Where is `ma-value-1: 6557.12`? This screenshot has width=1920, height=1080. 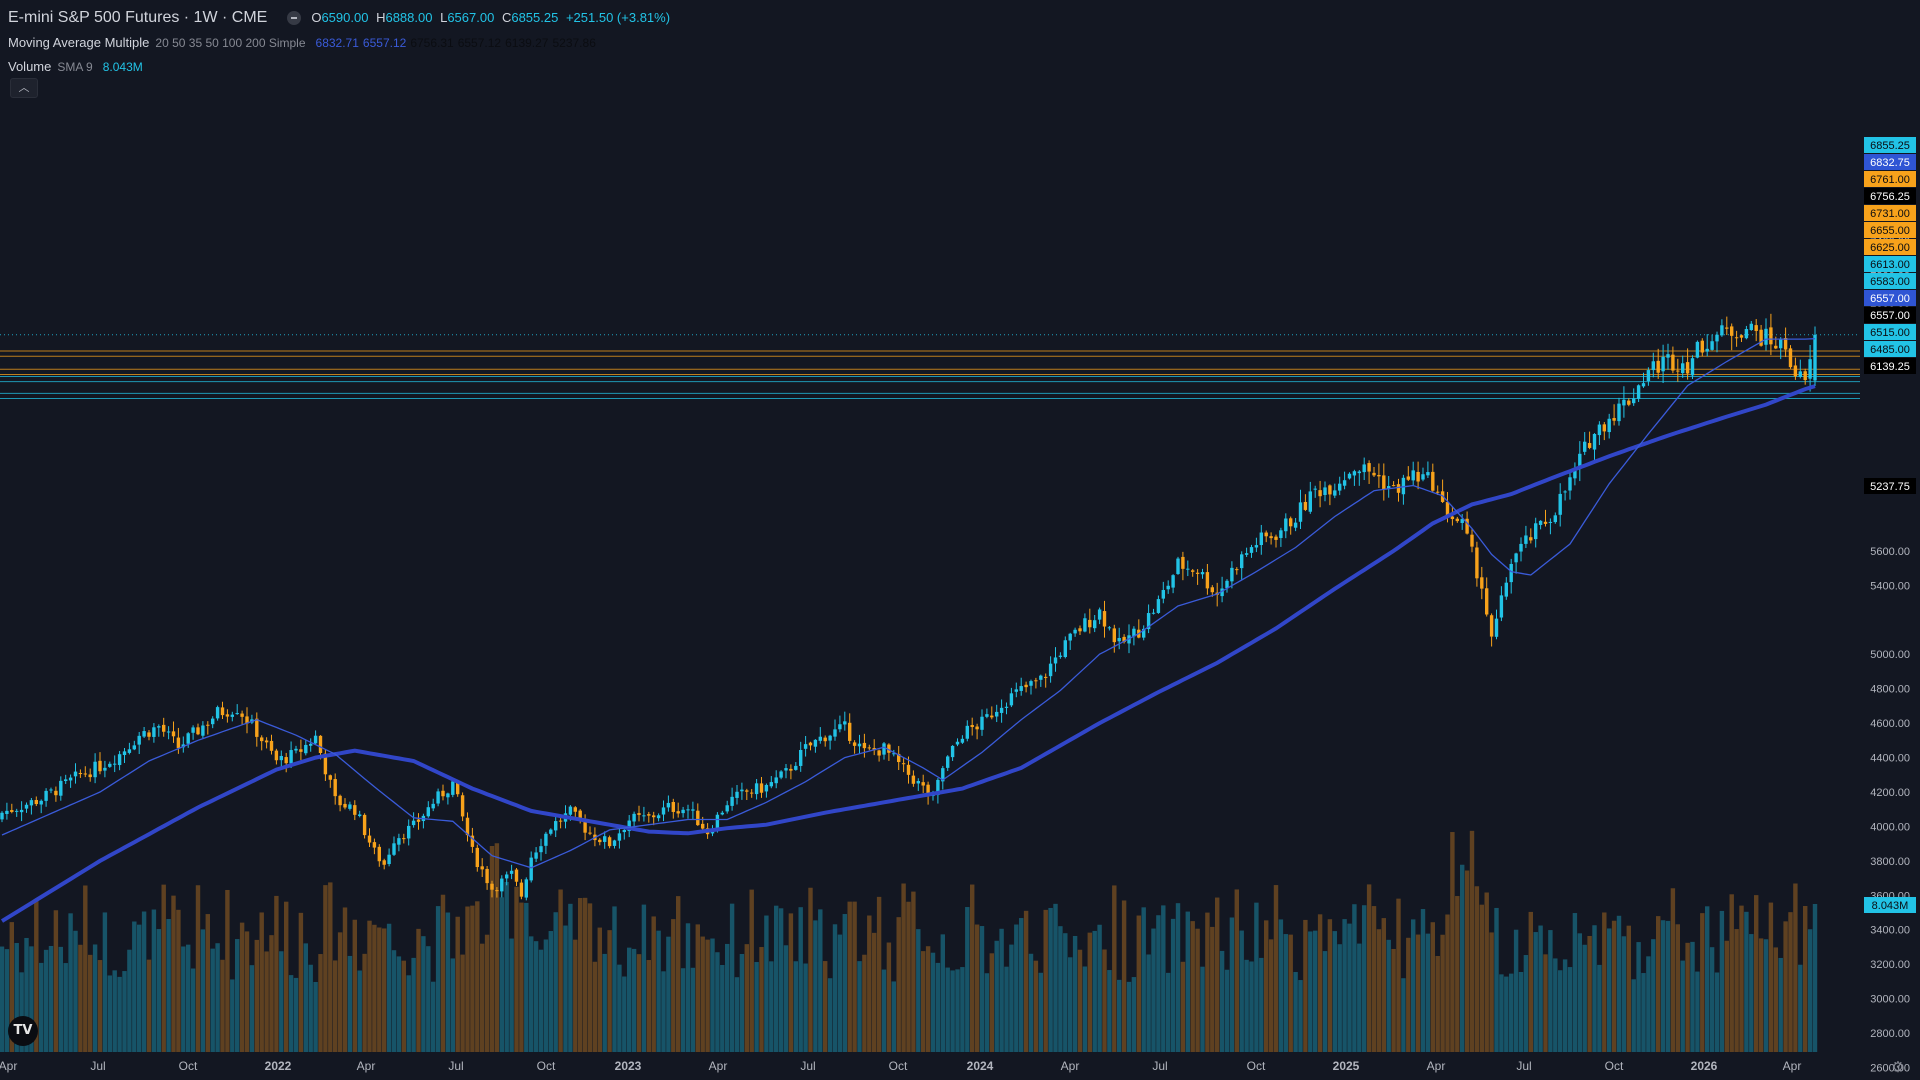 ma-value-1: 6557.12 is located at coordinates (384, 43).